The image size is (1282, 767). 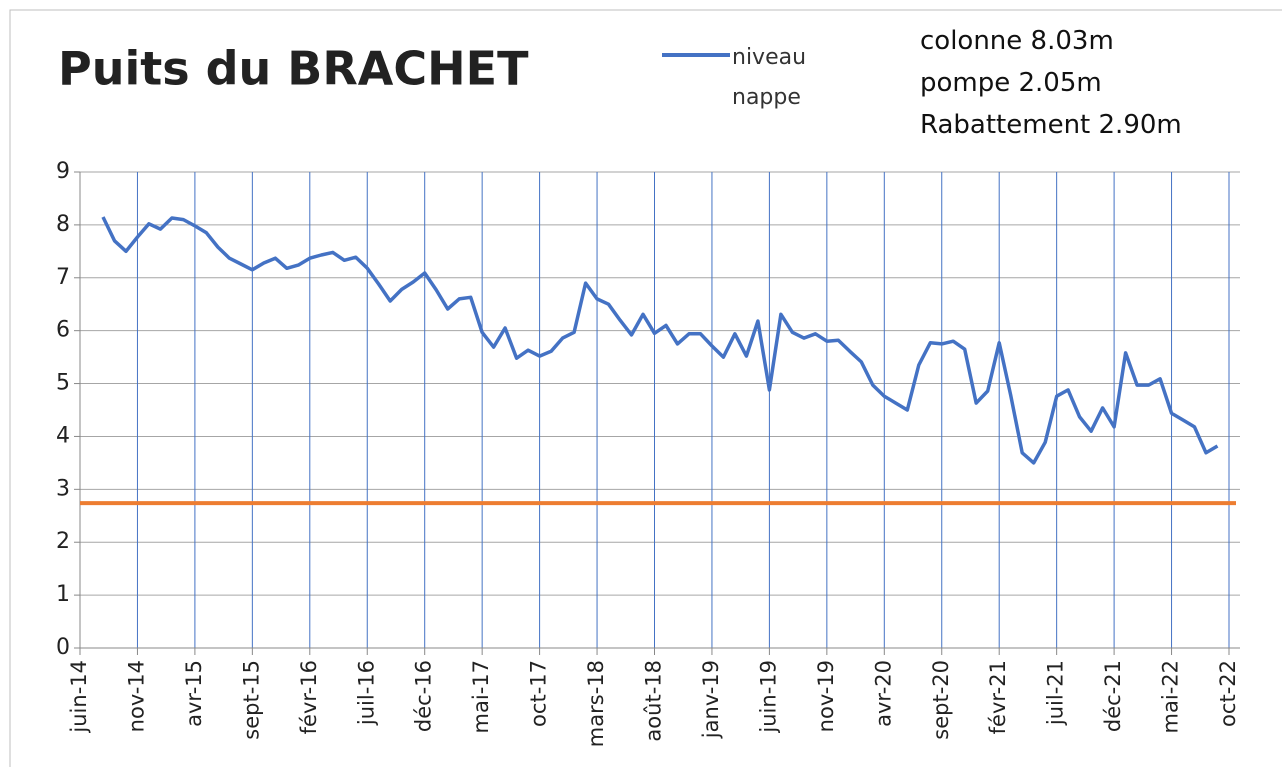 I want to click on x-tick-label: nov-14, so click(x=136, y=696).